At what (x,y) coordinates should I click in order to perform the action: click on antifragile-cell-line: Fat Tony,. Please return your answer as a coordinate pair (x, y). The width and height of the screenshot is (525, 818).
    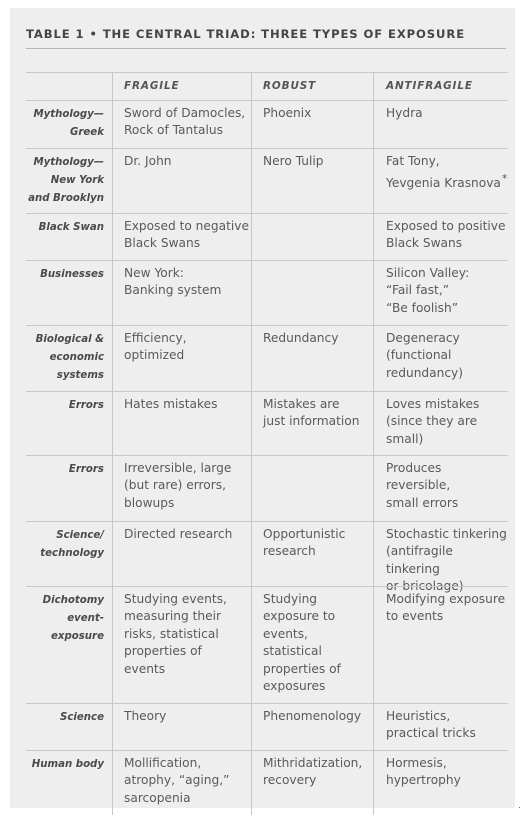
    Looking at the image, I should click on (413, 161).